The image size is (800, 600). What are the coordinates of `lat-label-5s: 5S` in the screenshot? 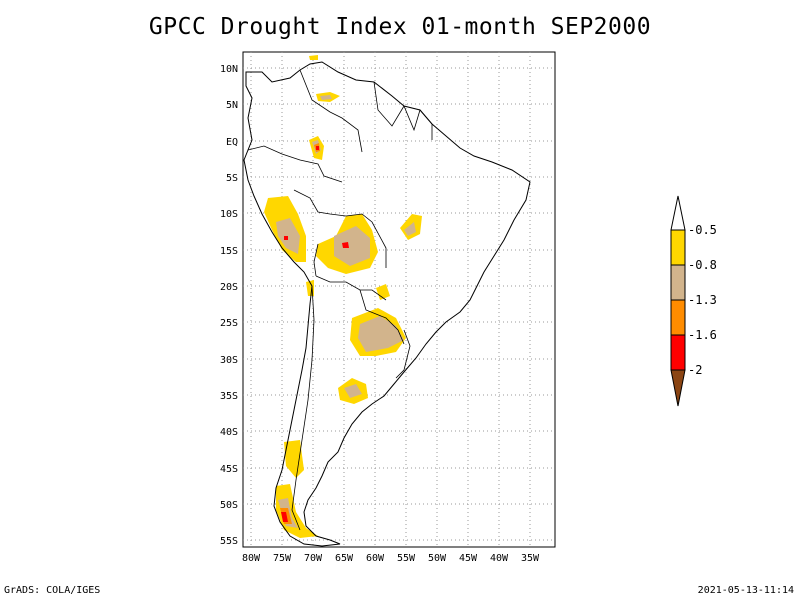 It's located at (232, 178).